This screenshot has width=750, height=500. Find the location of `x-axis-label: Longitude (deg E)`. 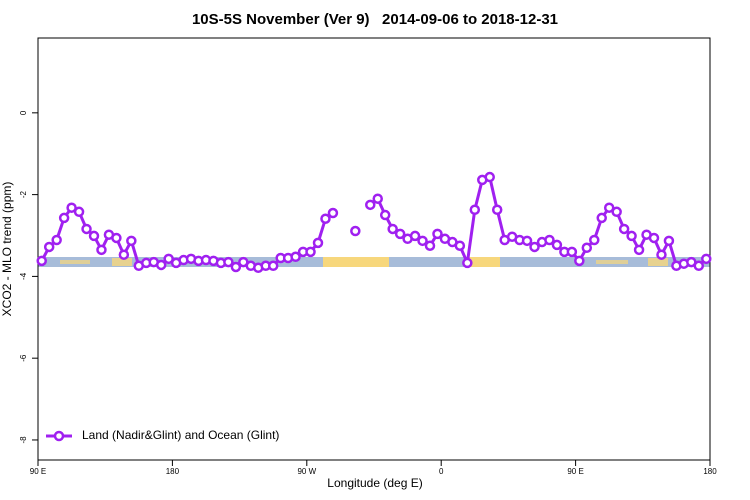

x-axis-label: Longitude (deg E) is located at coordinates (374, 483).